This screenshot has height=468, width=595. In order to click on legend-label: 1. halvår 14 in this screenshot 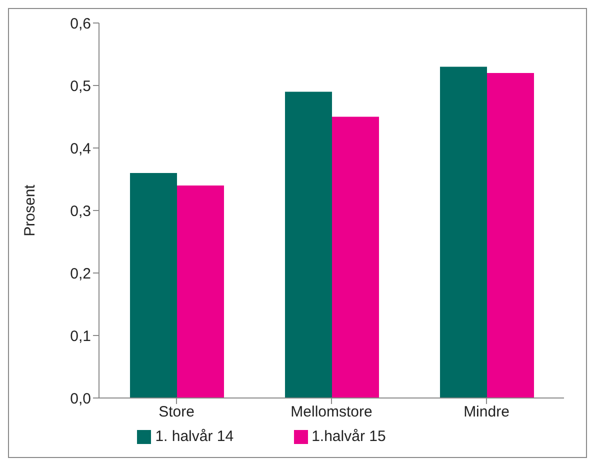, I will do `click(194, 436)`.